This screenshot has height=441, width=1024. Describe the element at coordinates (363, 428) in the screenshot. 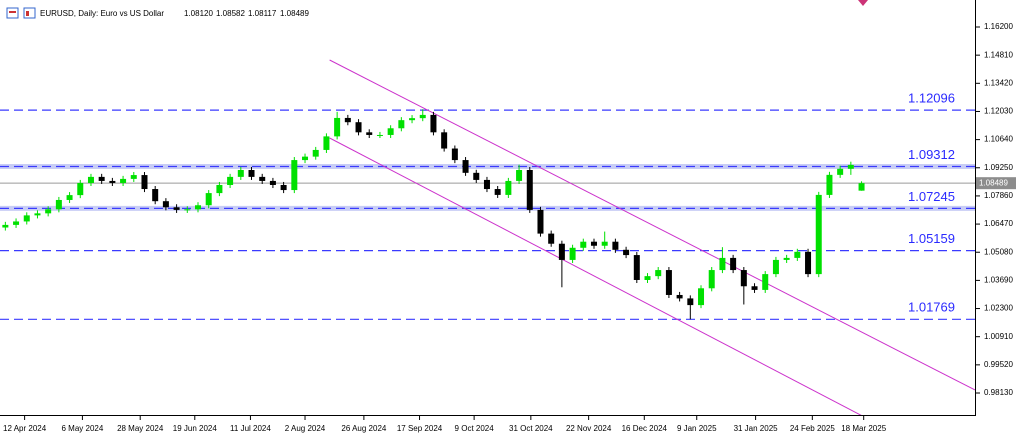

I see `x-tick-label: 26 Aug 2024` at that location.